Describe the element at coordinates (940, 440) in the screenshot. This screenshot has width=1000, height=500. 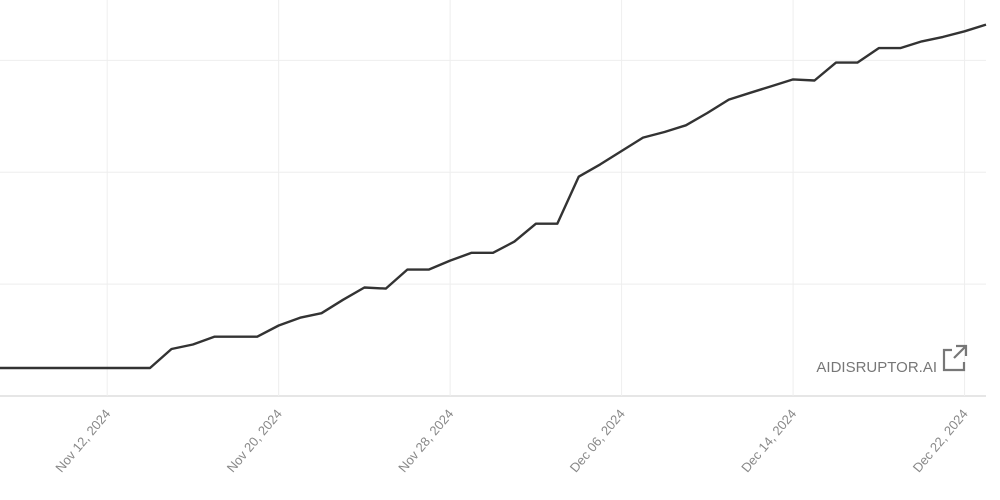
I see `x-tick-label: Dec 22, 2024` at that location.